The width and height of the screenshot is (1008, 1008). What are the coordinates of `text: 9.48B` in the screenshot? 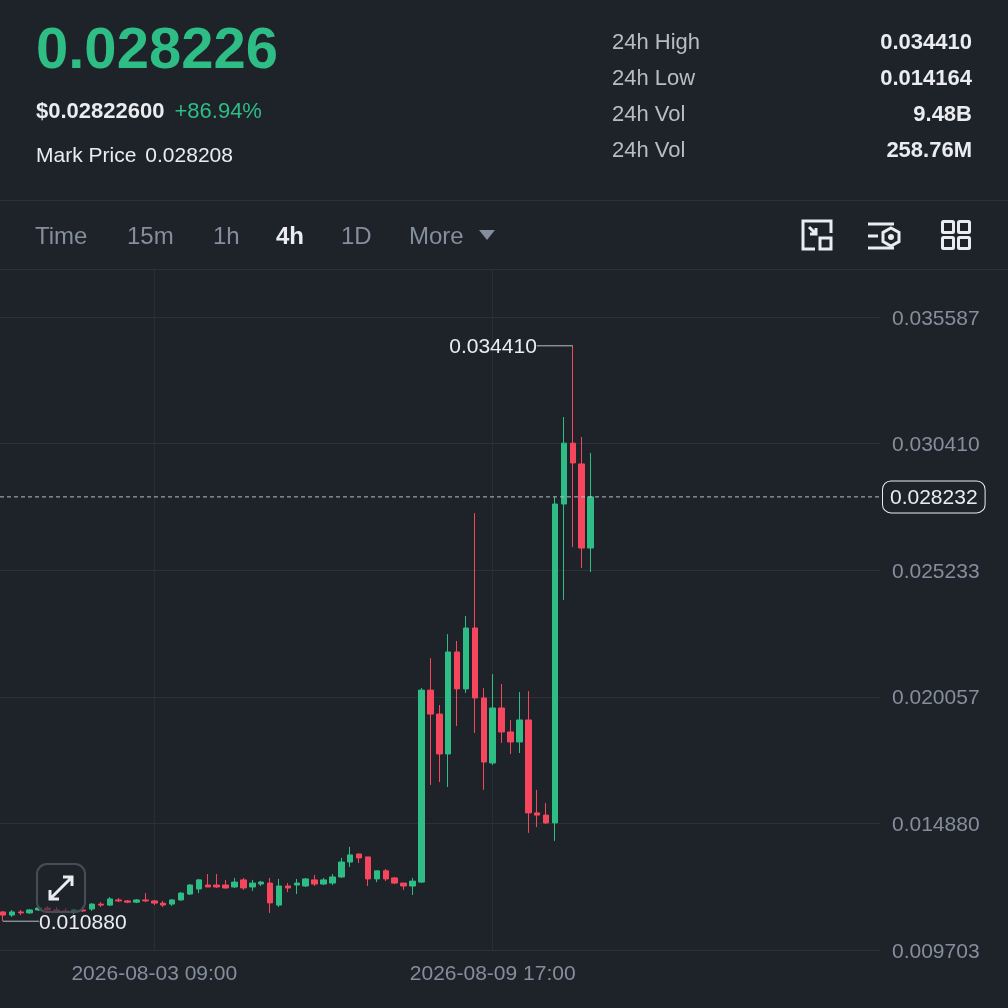 It's located at (942, 114).